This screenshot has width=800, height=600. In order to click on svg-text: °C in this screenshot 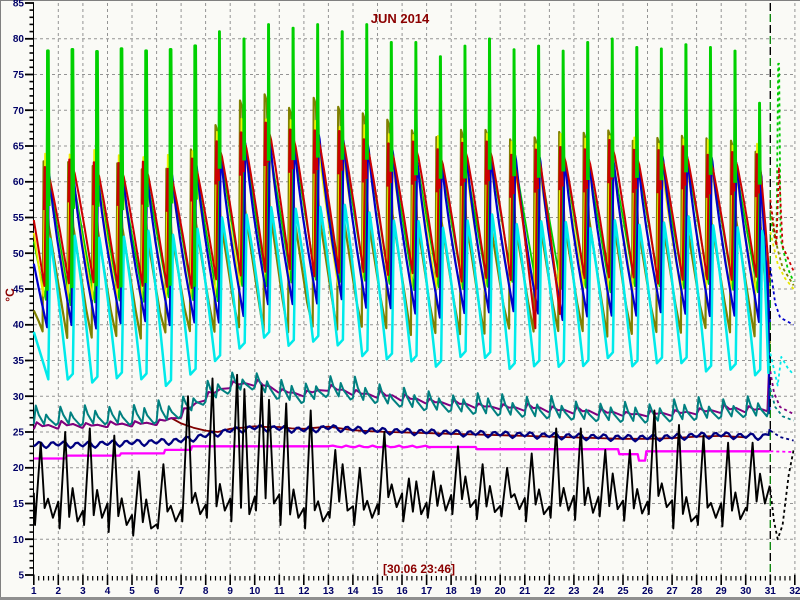, I will do `click(10, 295)`.